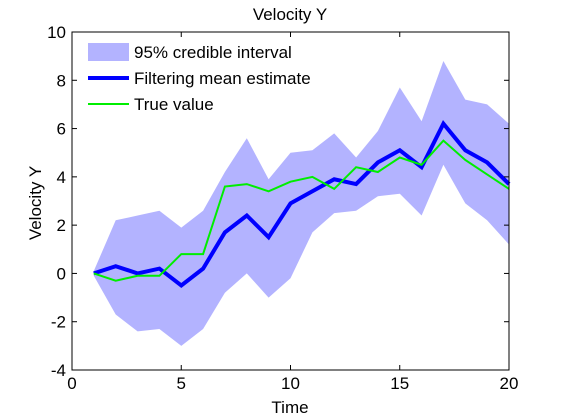  Describe the element at coordinates (289, 407) in the screenshot. I see `x-axis-title: Time` at that location.